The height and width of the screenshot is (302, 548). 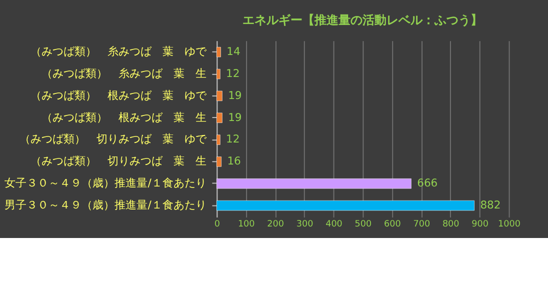 I want to click on y-tick-label: （みつば類） 切りみつば 葉 生, so click(x=118, y=161).